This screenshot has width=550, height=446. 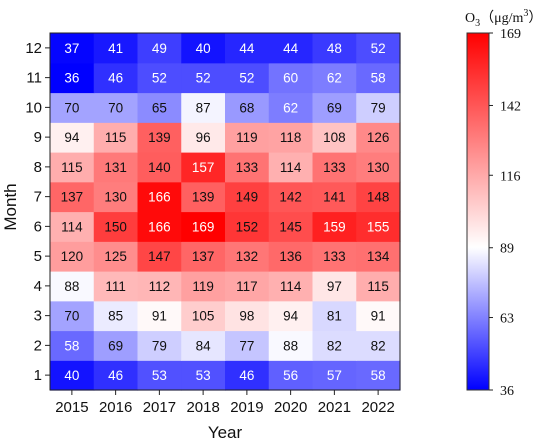 What do you see at coordinates (291, 286) in the screenshot?
I see `heatmap-cell-label: 114` at bounding box center [291, 286].